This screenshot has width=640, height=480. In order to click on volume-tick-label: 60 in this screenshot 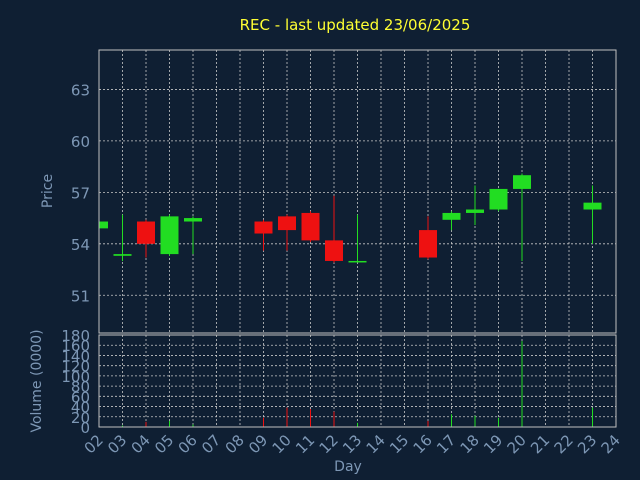, I will do `click(80, 397)`.